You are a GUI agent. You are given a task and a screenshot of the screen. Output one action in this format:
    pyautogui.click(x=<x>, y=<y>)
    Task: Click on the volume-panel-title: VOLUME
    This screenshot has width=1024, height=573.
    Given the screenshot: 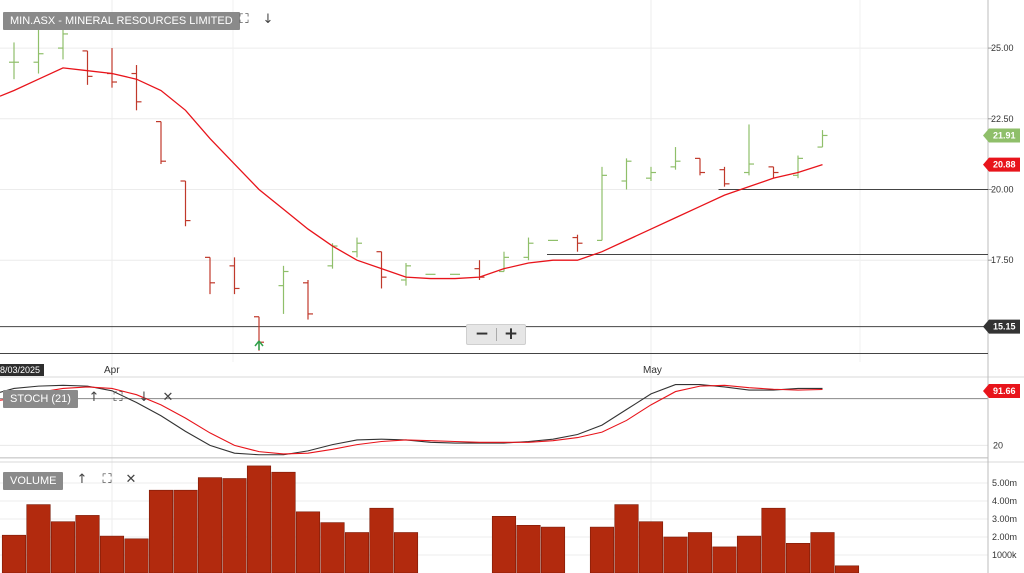 What is the action you would take?
    pyautogui.click(x=33, y=481)
    